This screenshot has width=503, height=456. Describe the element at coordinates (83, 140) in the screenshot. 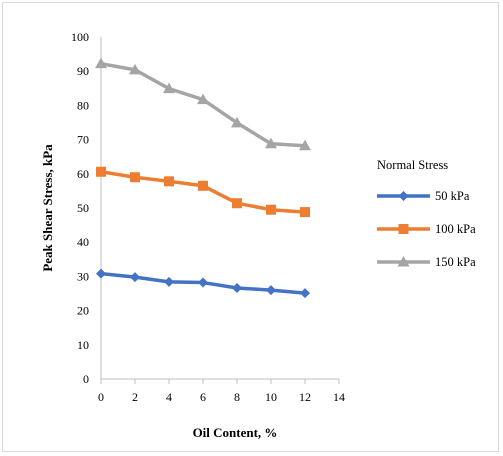

I see `y-tick-label: 70` at that location.